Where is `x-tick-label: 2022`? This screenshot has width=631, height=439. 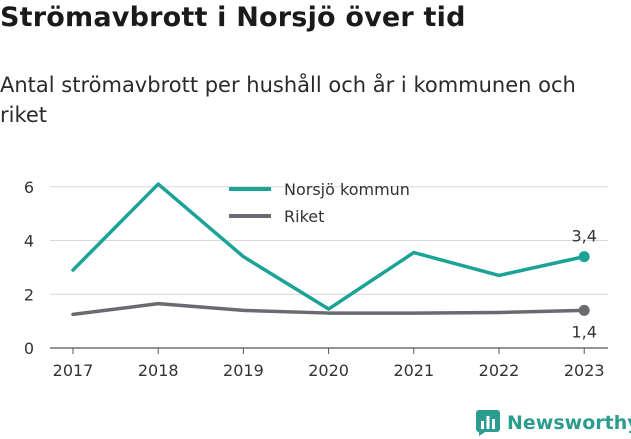
x-tick-label: 2022 is located at coordinates (499, 370).